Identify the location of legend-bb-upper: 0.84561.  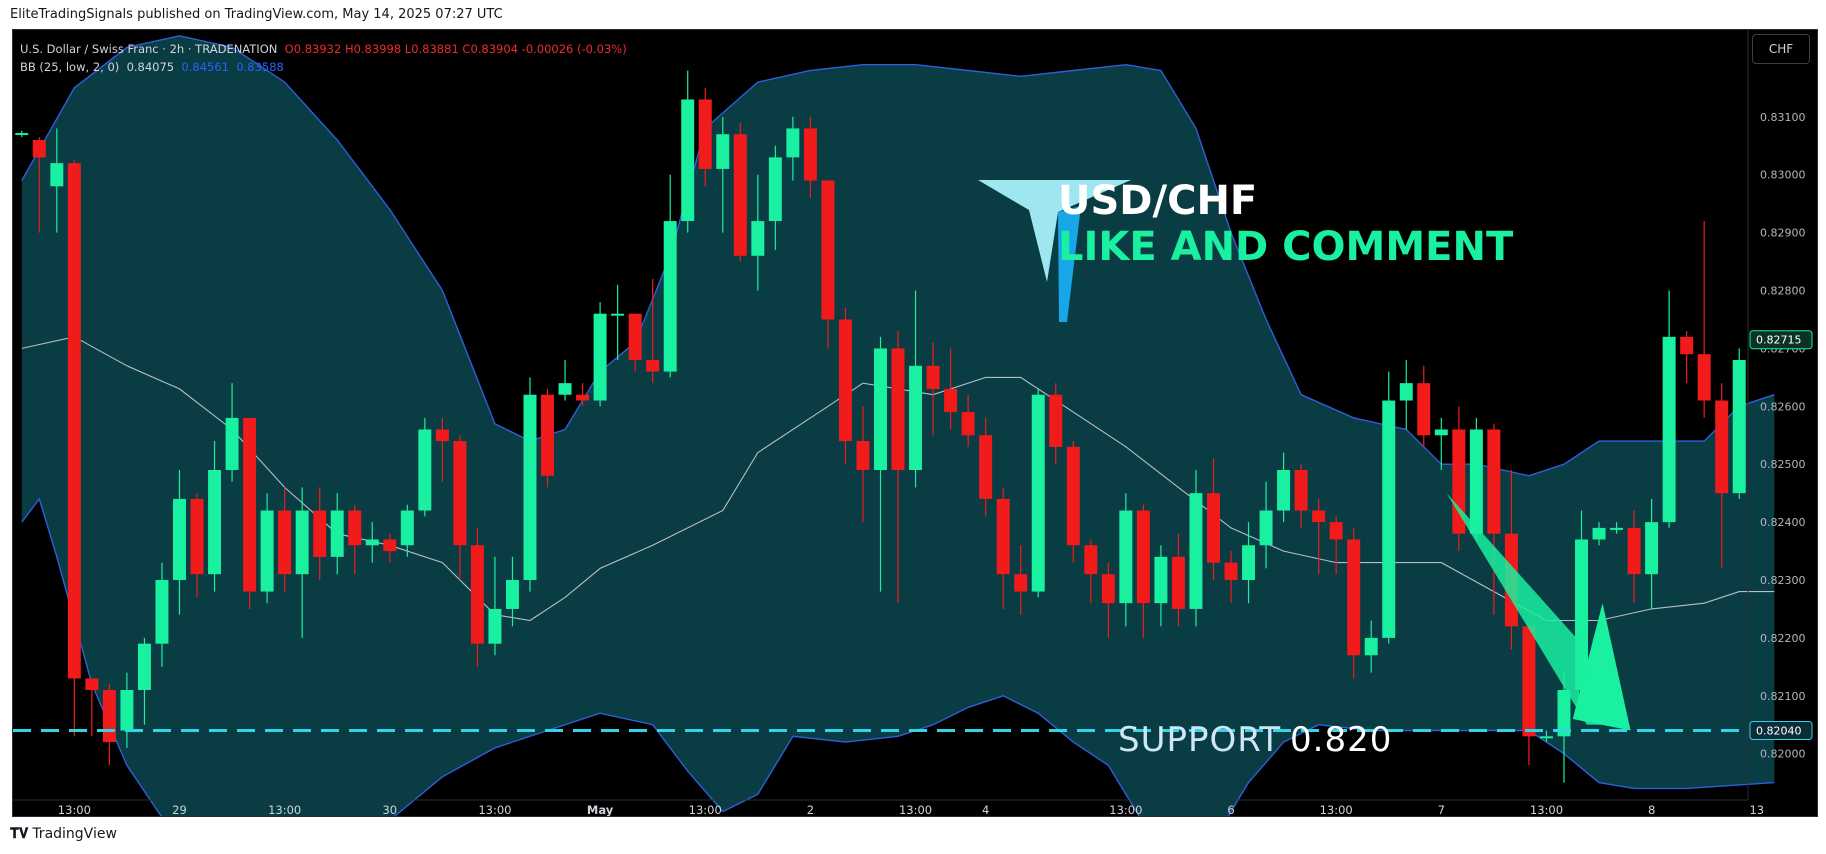
(205, 67).